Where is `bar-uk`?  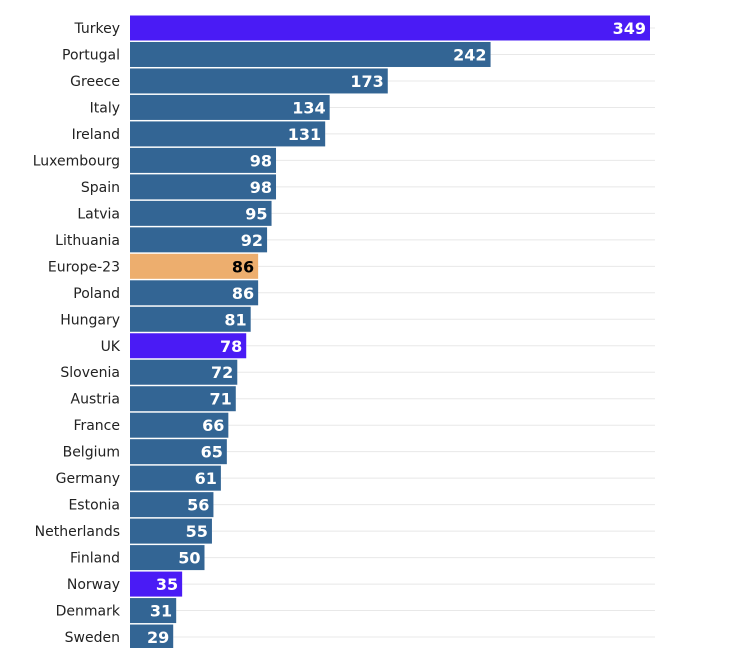
bar-uk is located at coordinates (188, 346).